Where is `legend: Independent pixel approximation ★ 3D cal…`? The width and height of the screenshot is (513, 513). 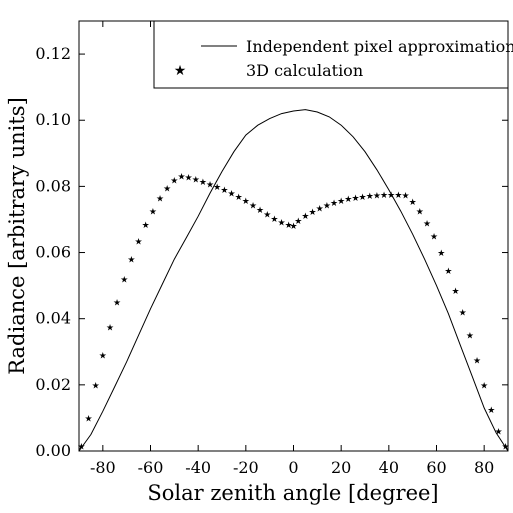
legend: Independent pixel approximation ★ 3D cal… is located at coordinates (333, 54).